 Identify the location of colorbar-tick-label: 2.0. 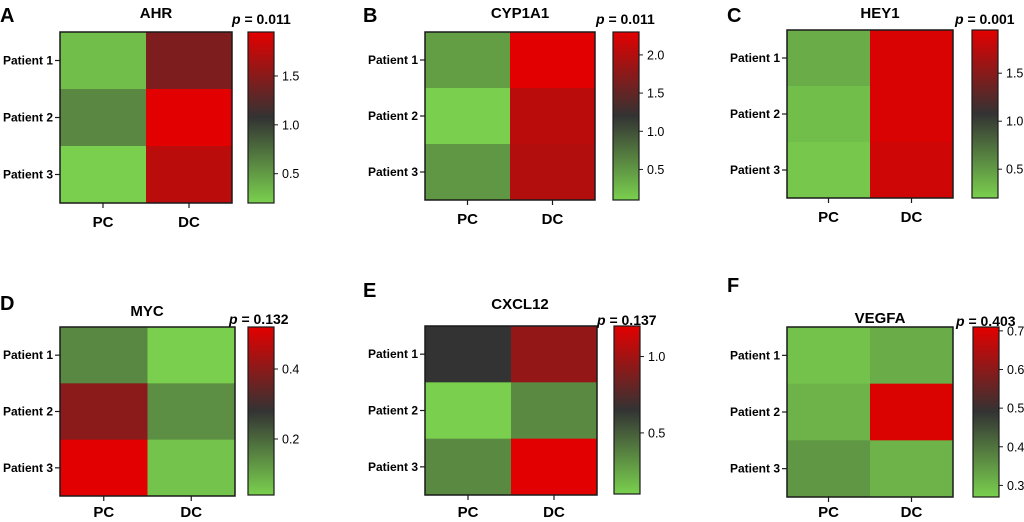
(655, 55).